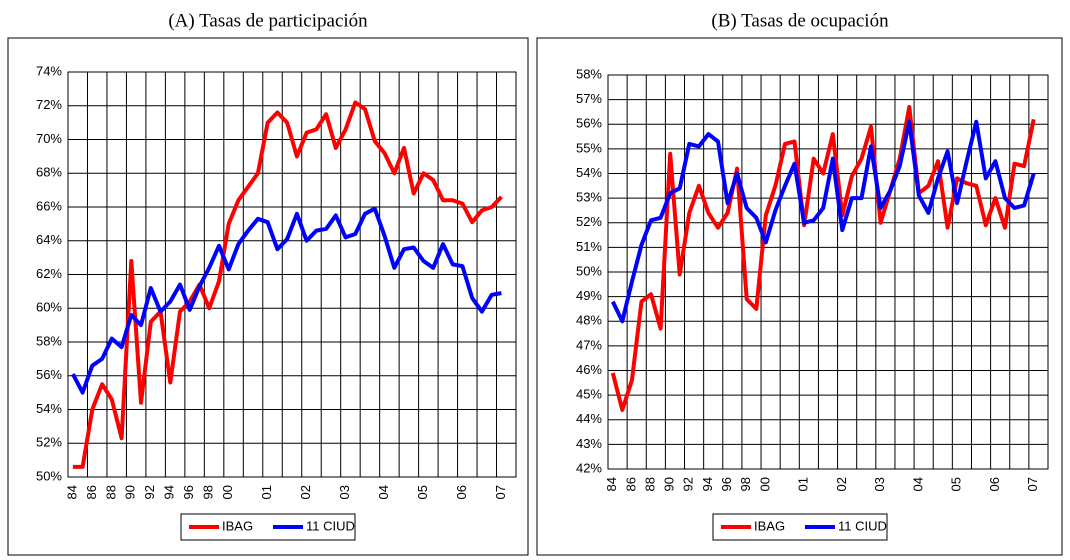 The width and height of the screenshot is (1070, 560). I want to click on y-tick-label: 70%, so click(49, 138).